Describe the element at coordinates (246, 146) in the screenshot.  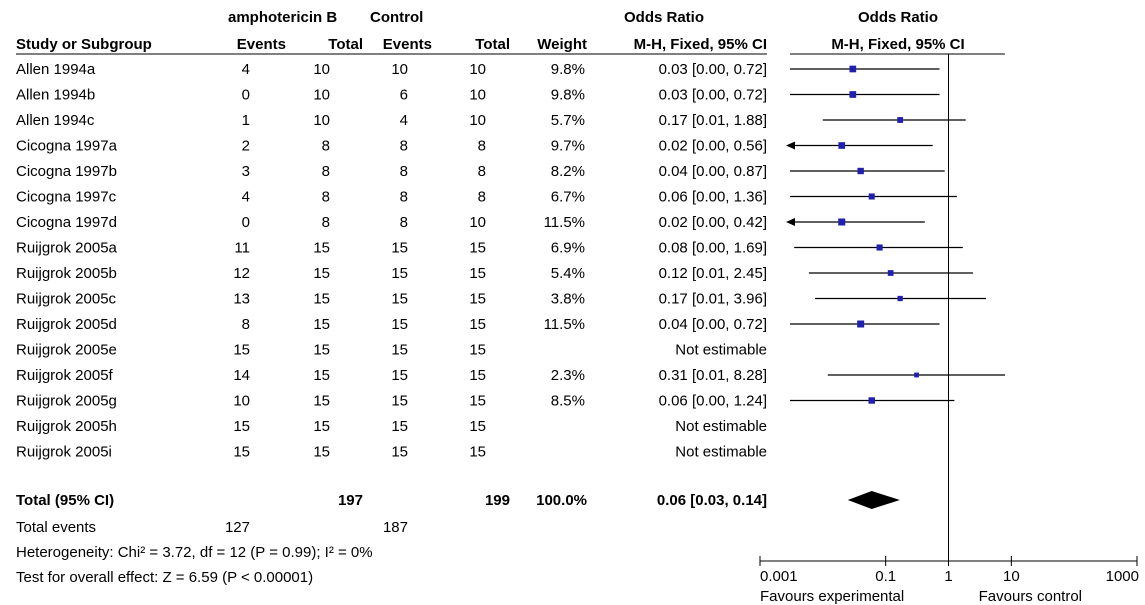
I see `events-a: 2` at that location.